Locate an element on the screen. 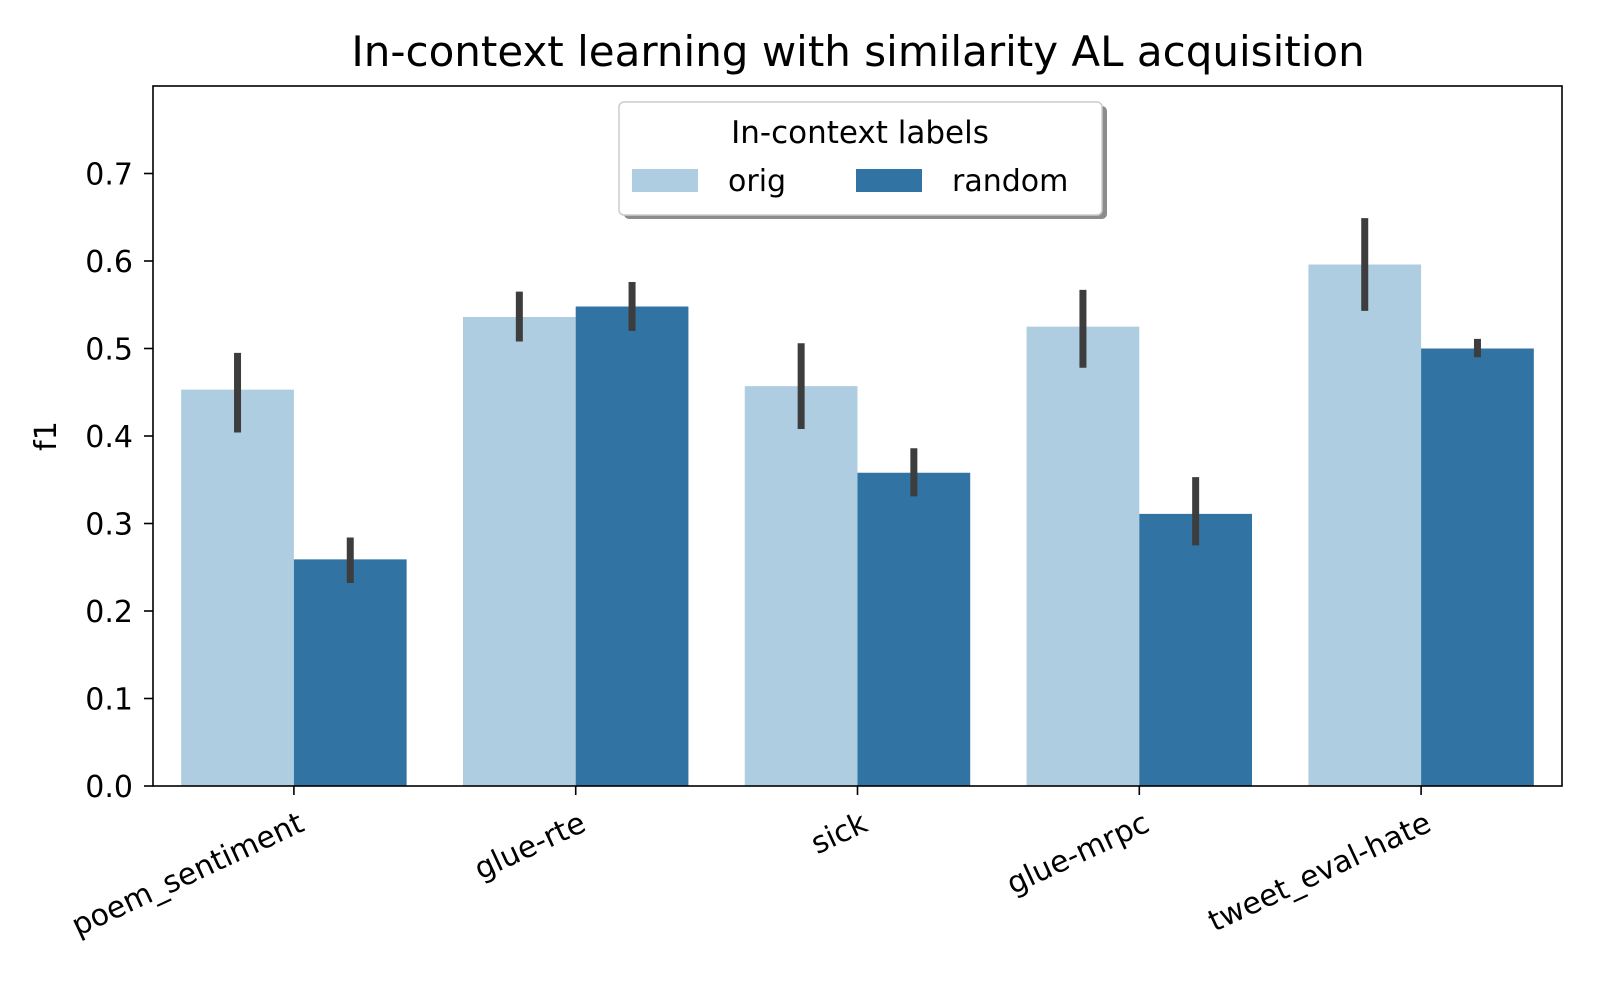 The width and height of the screenshot is (1600, 1000). bar-random-glue-rte is located at coordinates (632, 546).